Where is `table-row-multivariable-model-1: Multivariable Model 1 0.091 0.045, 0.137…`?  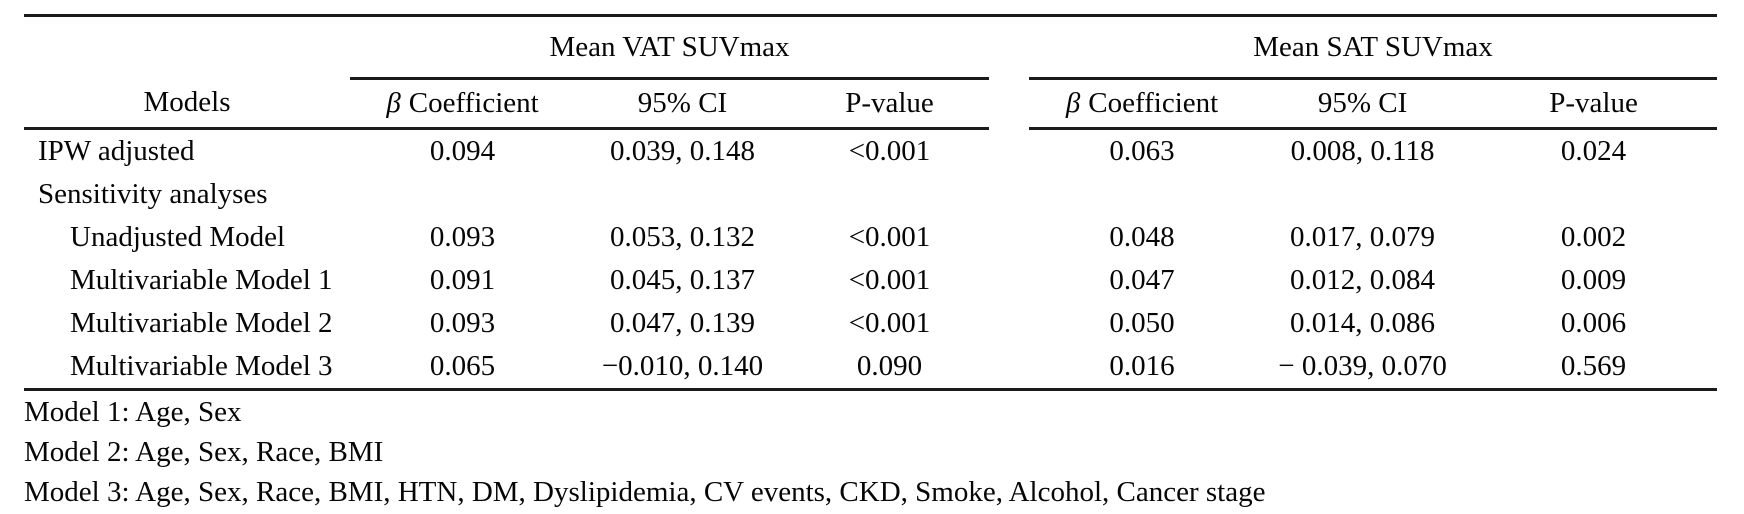 table-row-multivariable-model-1: Multivariable Model 1 0.091 0.045, 0.137… is located at coordinates (870, 280).